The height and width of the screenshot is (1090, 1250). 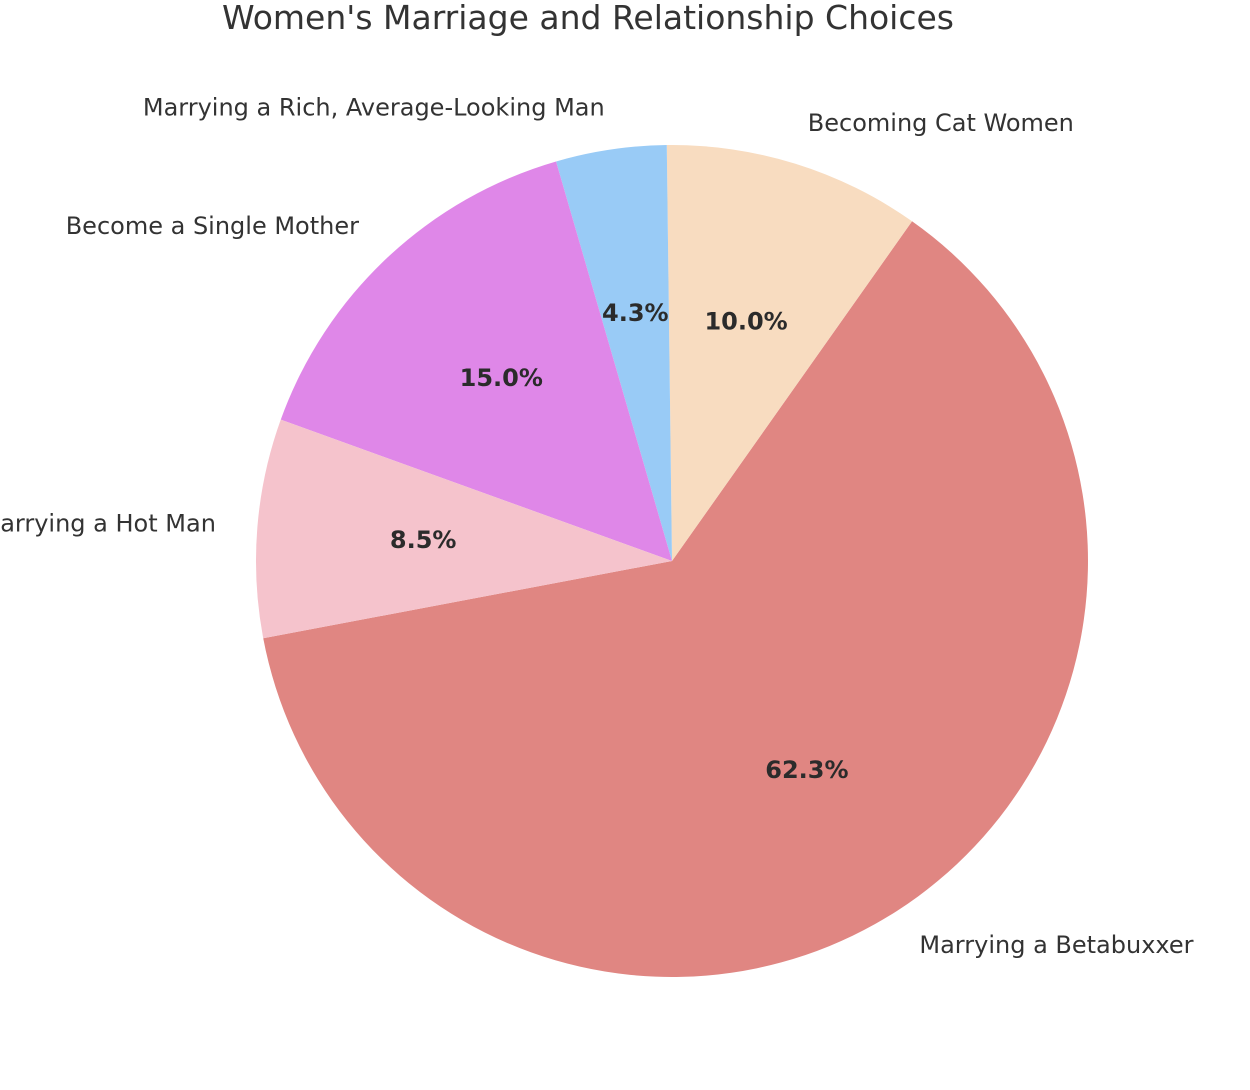 I want to click on slice-percent-1: 62.3%, so click(x=806, y=770).